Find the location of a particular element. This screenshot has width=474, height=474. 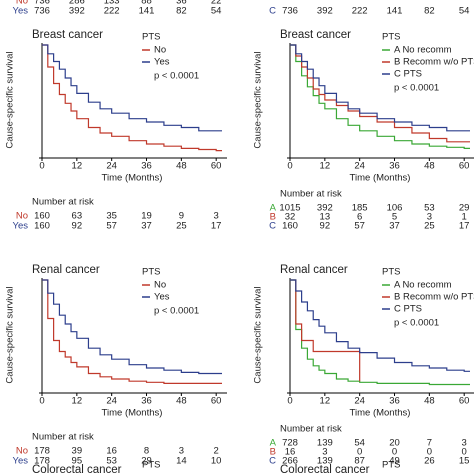

risk-count: 2 is located at coordinates (216, 451).